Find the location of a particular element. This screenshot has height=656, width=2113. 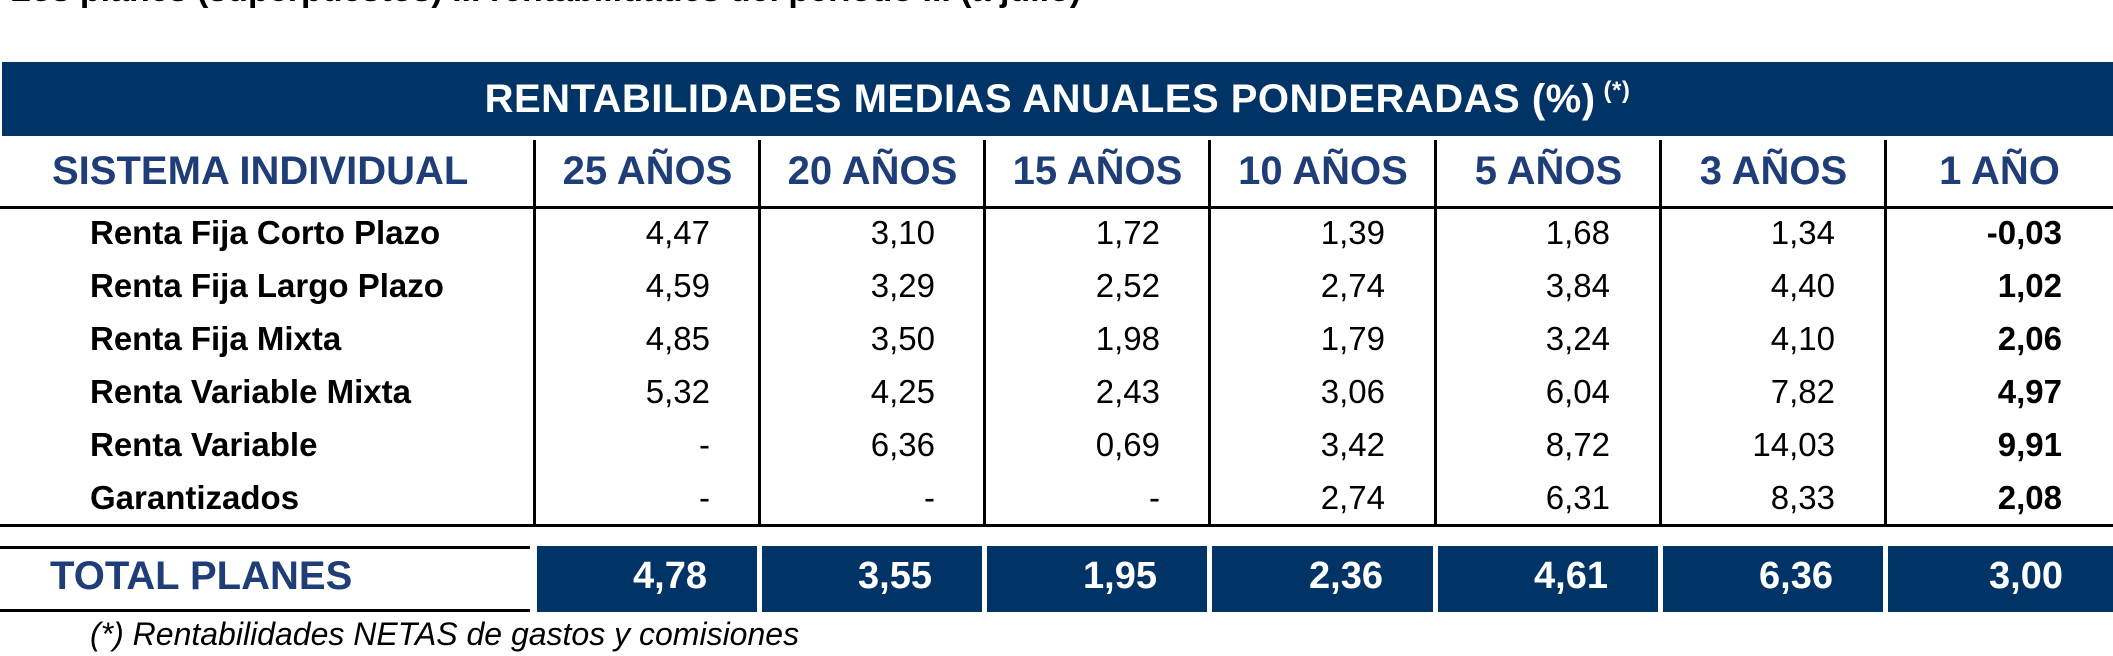

header-col-20: 20 AÑOS is located at coordinates (872, 170).